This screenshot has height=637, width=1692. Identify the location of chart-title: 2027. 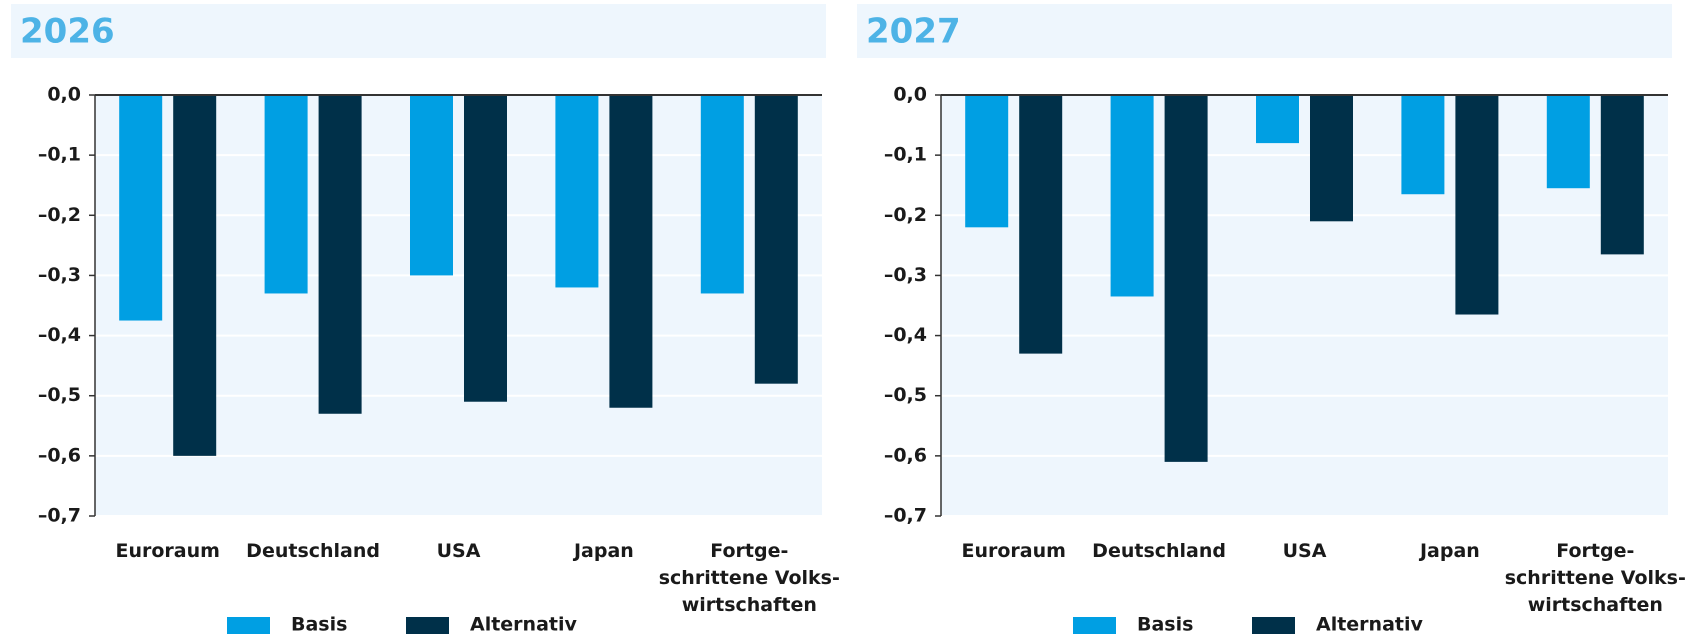
(913, 32).